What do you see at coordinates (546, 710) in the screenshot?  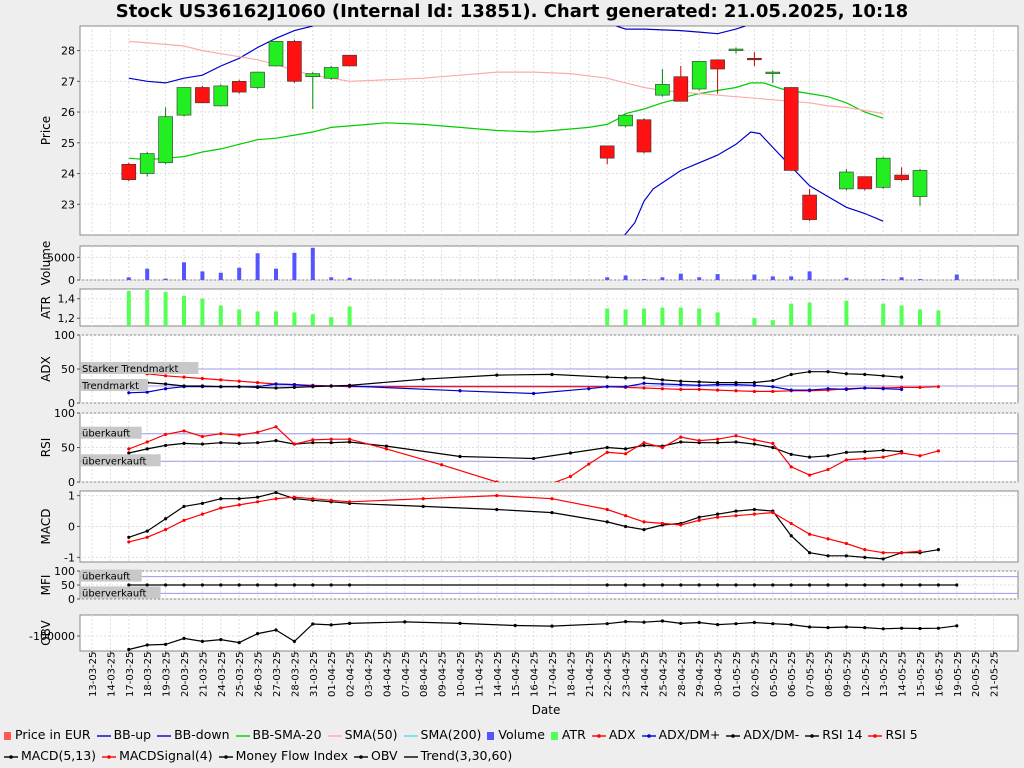 I see `x-axis-label: Date` at bounding box center [546, 710].